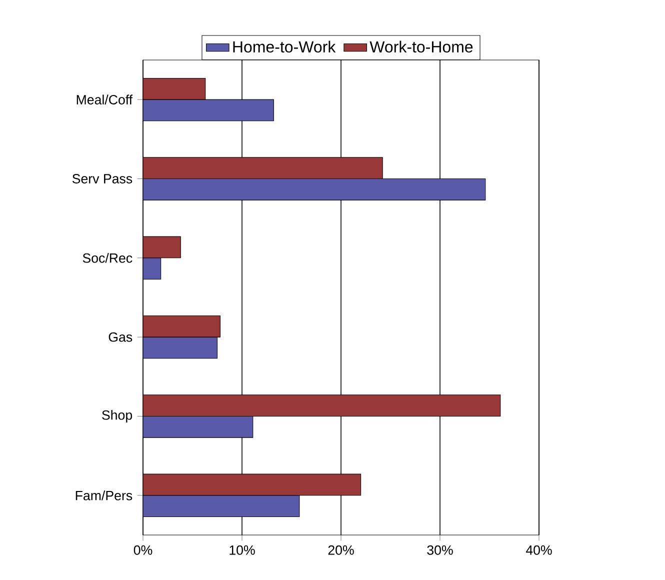  I want to click on y-tick-label: Fam/Pers, so click(104, 495).